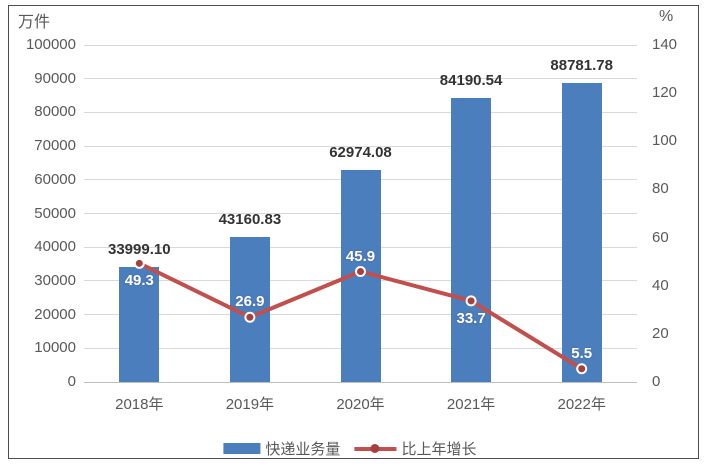  What do you see at coordinates (660, 285) in the screenshot?
I see `right-axis-tick: 40` at bounding box center [660, 285].